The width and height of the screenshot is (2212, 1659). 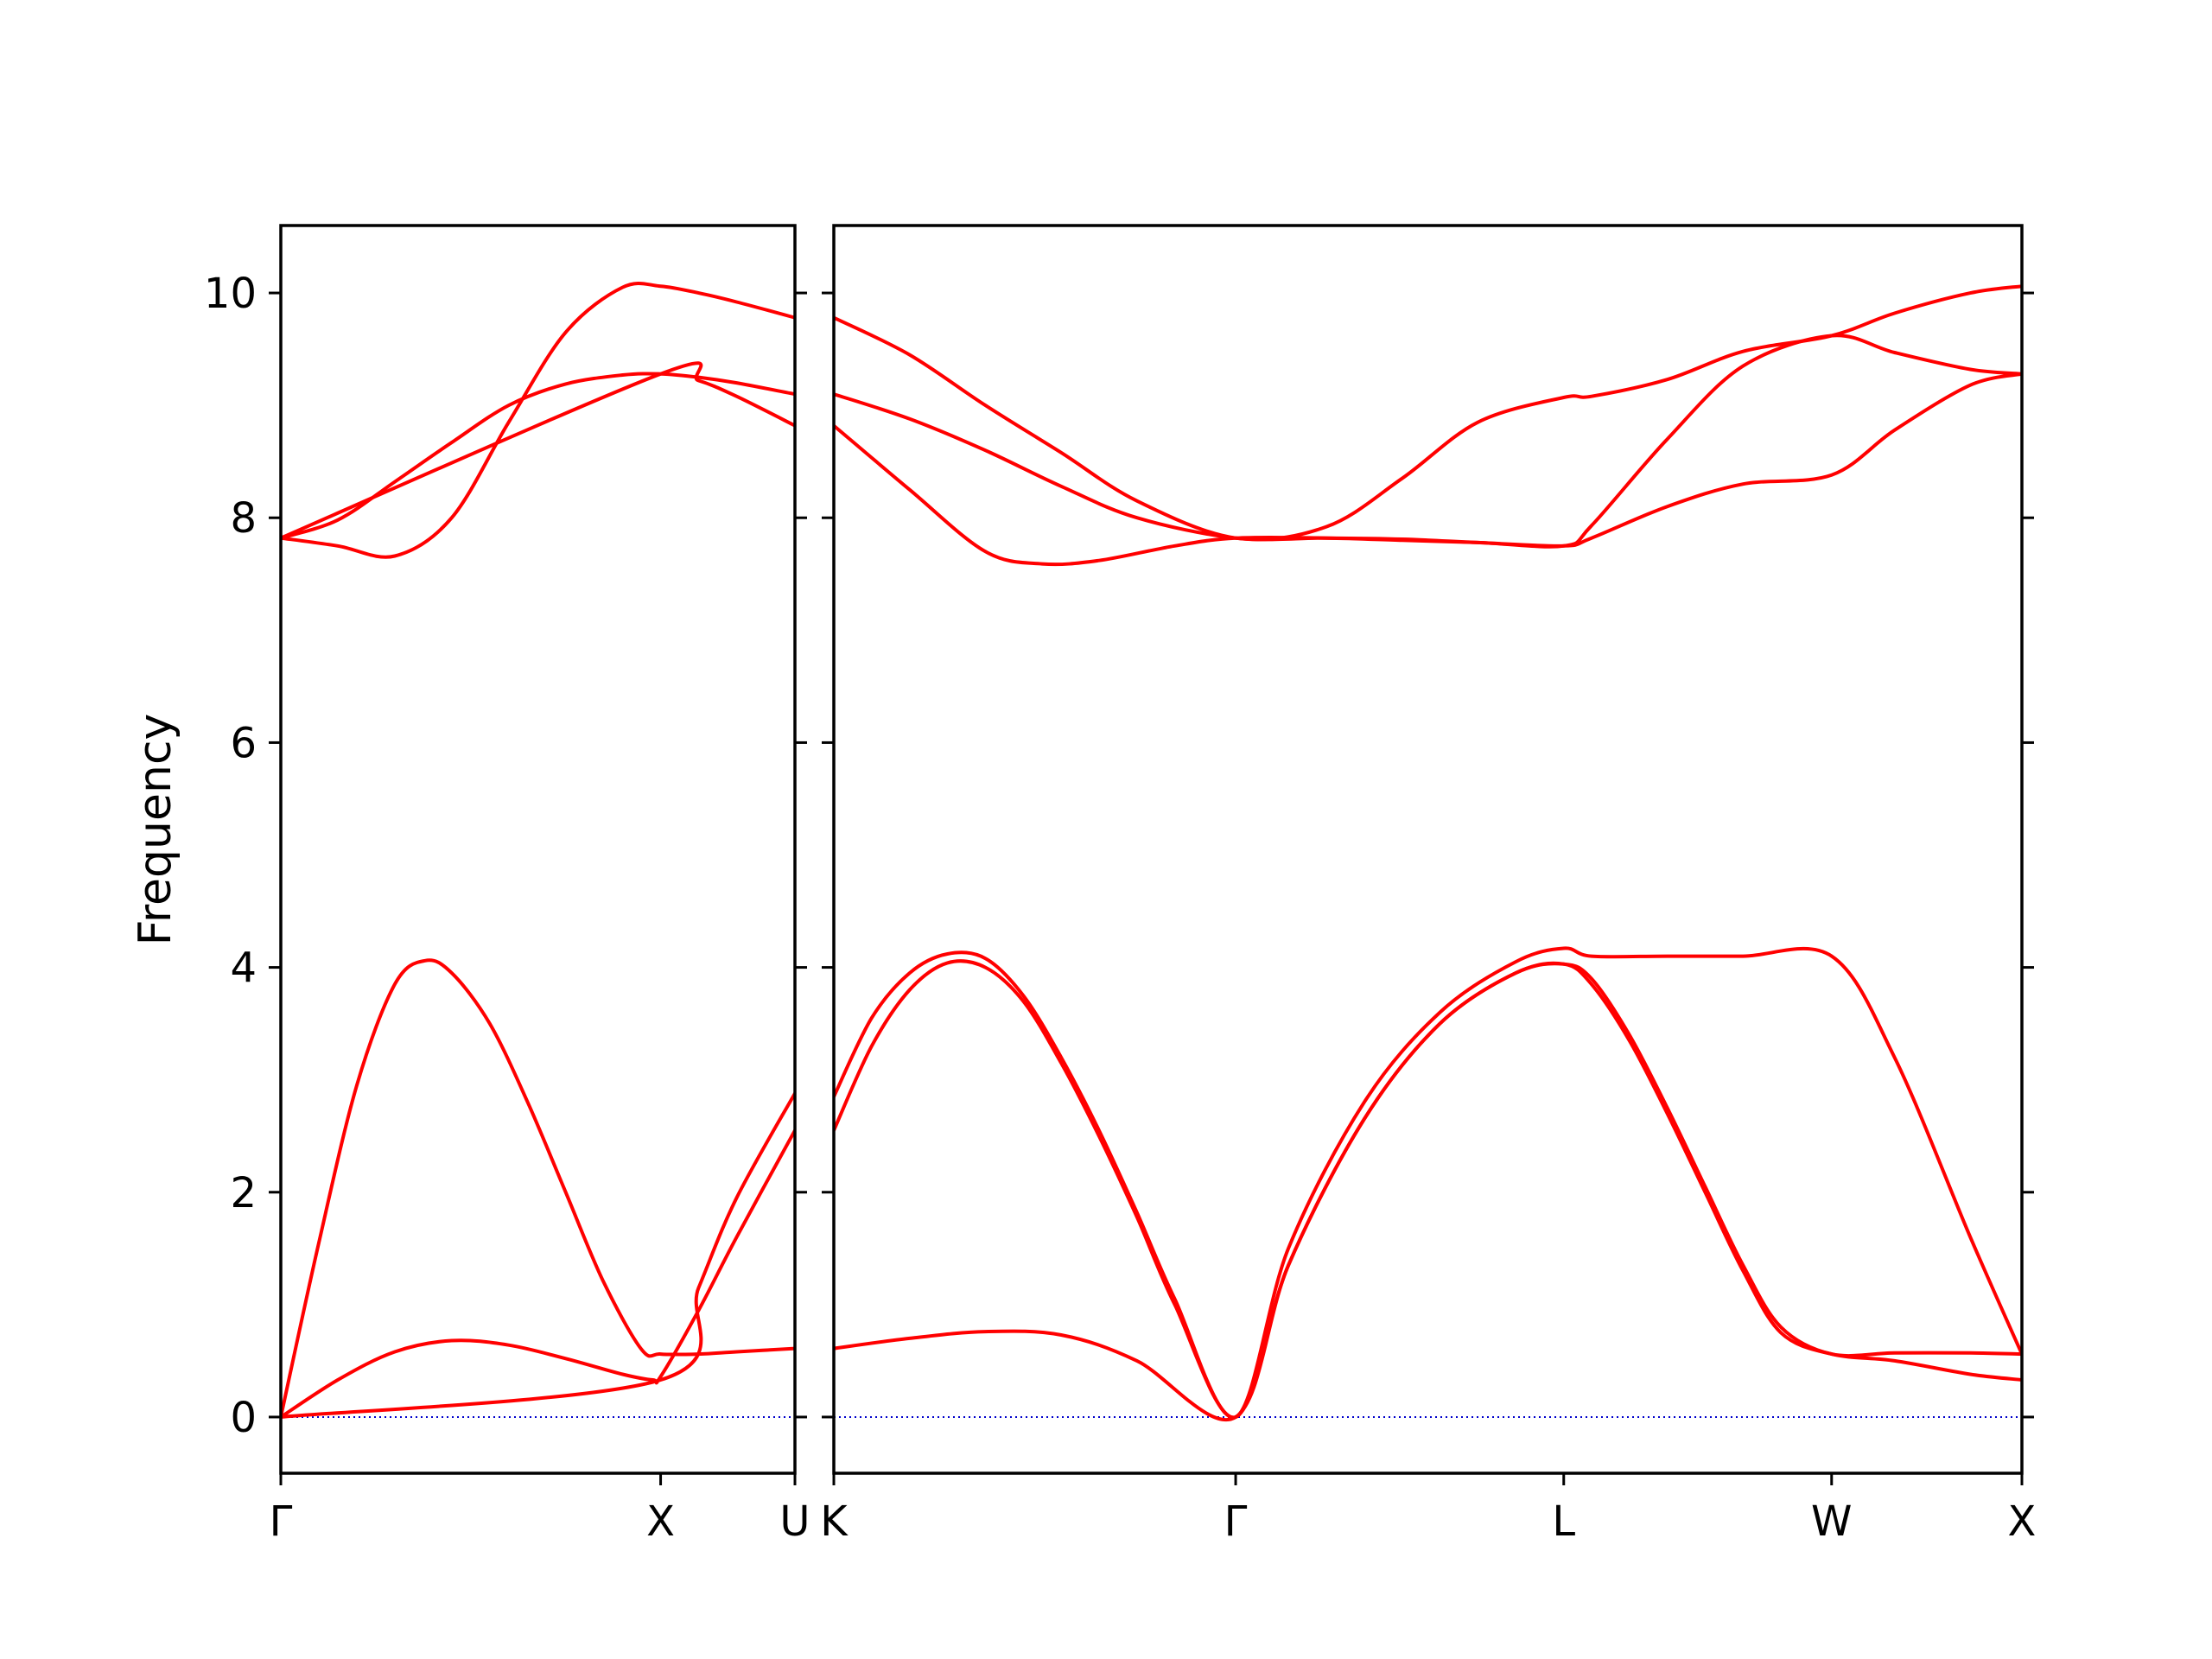 What do you see at coordinates (243, 743) in the screenshot?
I see `y-tick-label: 6` at bounding box center [243, 743].